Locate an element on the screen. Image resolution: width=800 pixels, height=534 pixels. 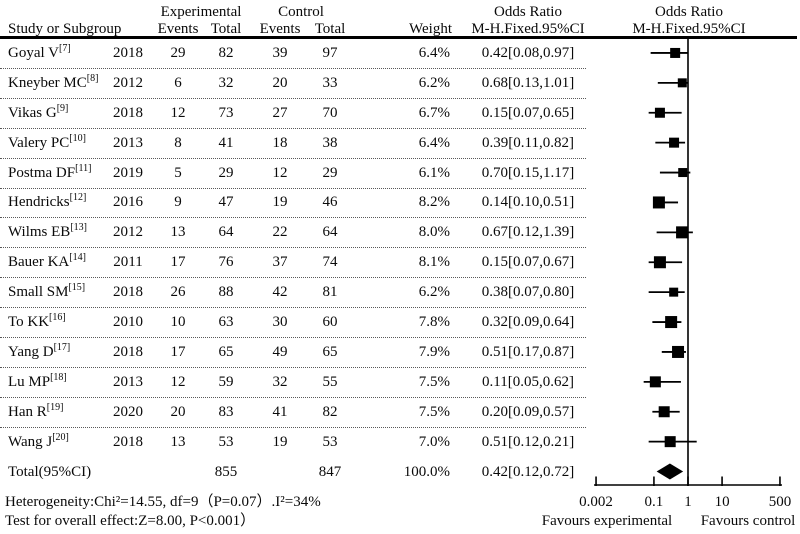
weight-cell: 6.7% is located at coordinates (434, 112).